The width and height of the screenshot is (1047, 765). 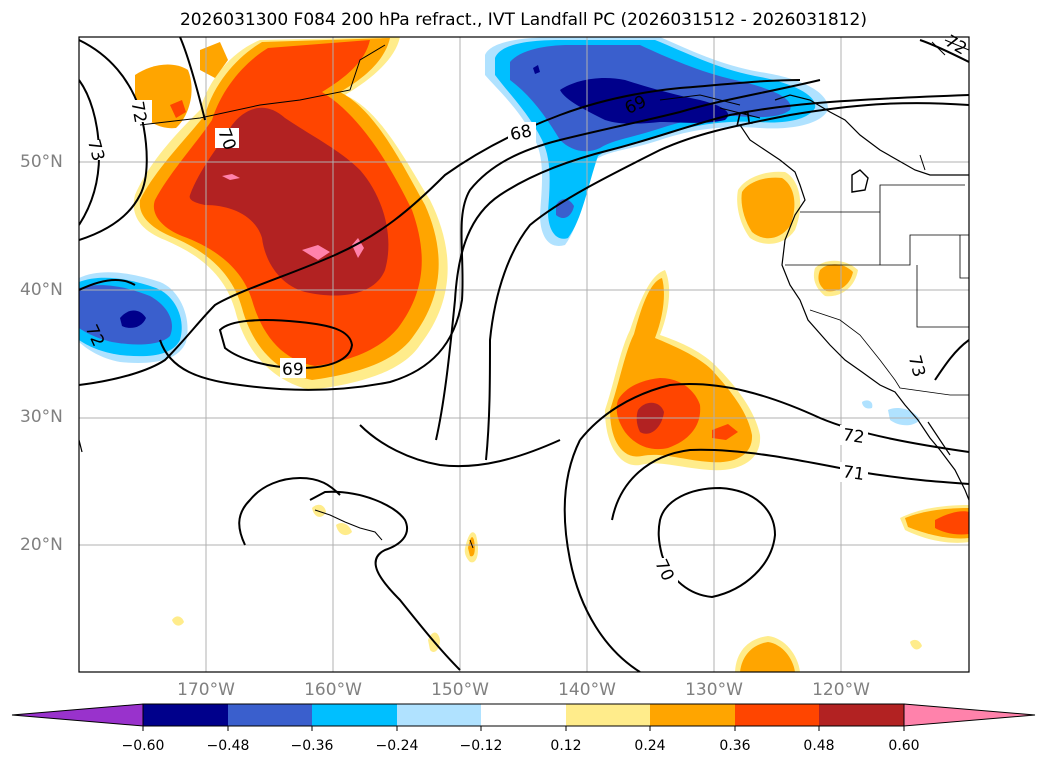 I want to click on lat-label: 30°N, so click(x=41, y=417).